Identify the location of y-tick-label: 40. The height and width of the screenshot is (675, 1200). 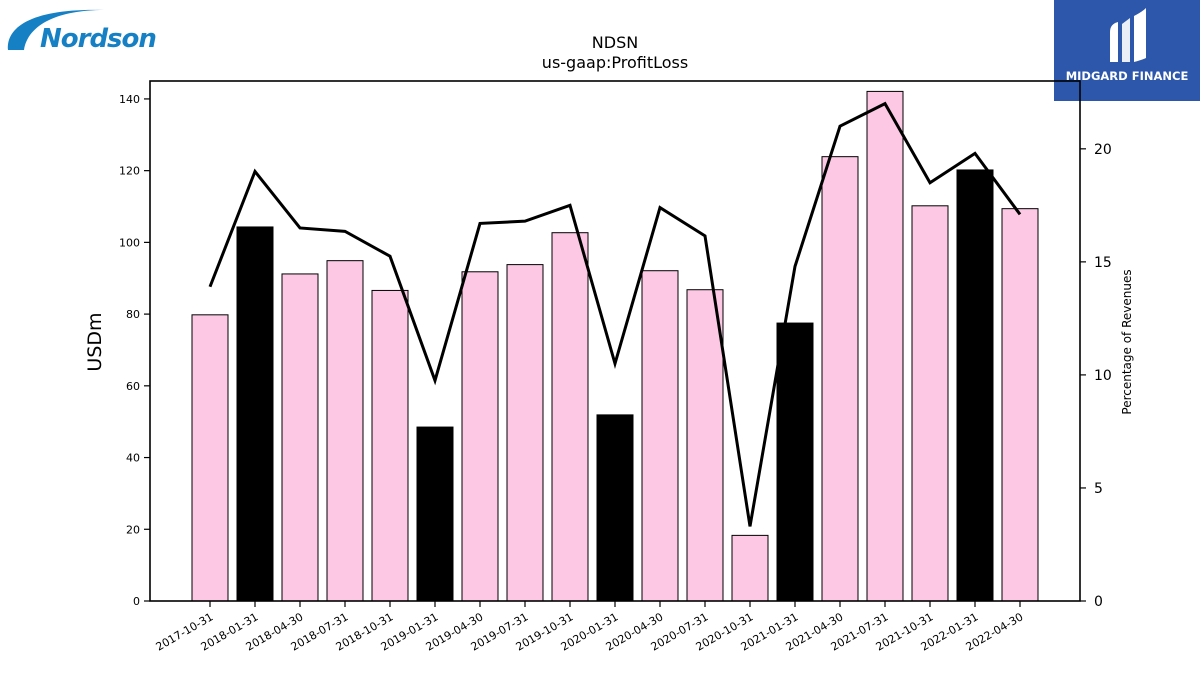
(133, 458).